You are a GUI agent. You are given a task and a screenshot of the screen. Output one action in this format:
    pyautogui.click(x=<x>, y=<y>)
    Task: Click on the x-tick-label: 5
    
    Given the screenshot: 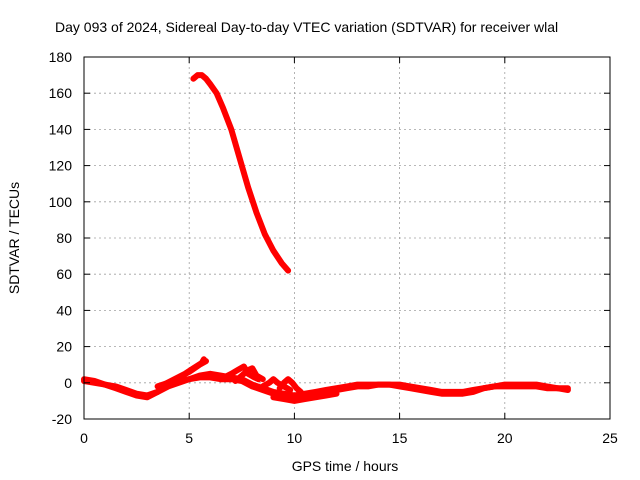 What is the action you would take?
    pyautogui.click(x=189, y=438)
    